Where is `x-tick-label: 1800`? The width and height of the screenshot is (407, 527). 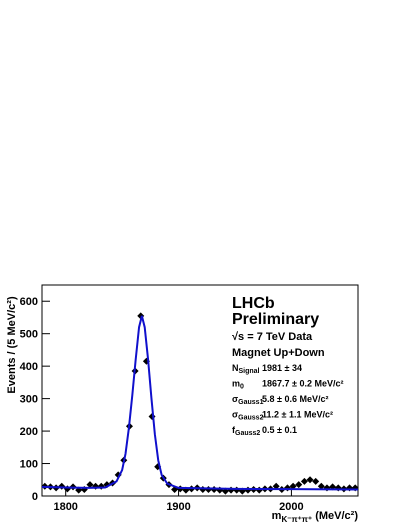 x-tick-label: 1800 is located at coordinates (65, 507).